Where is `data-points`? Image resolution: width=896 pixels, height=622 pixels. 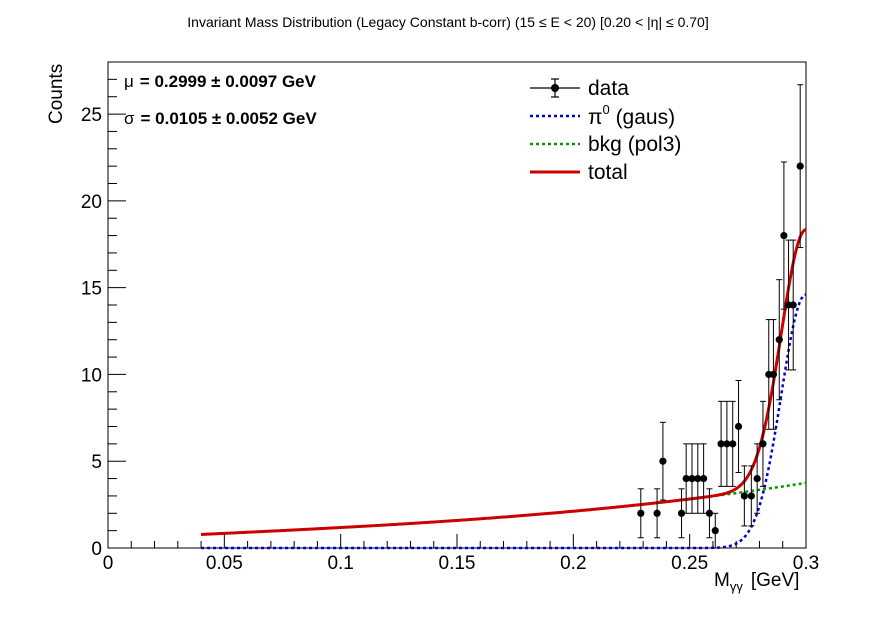
data-points is located at coordinates (720, 316).